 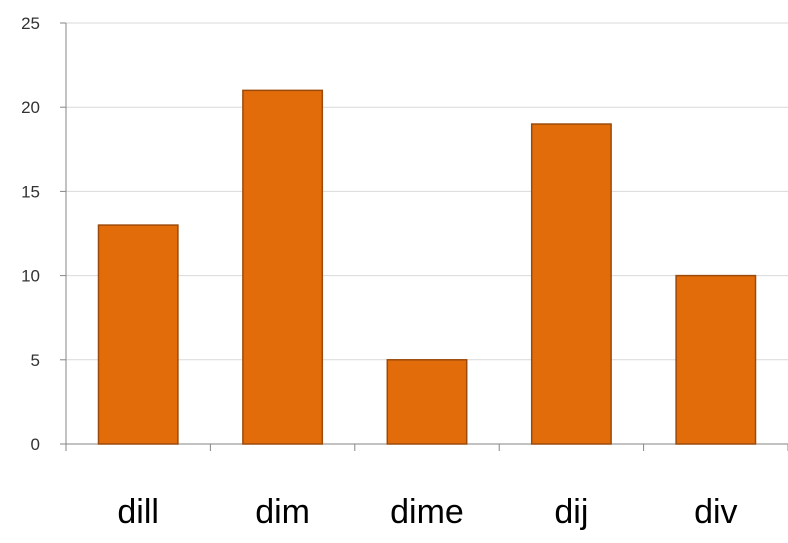 What do you see at coordinates (282, 512) in the screenshot?
I see `x-tick-label: dim` at bounding box center [282, 512].